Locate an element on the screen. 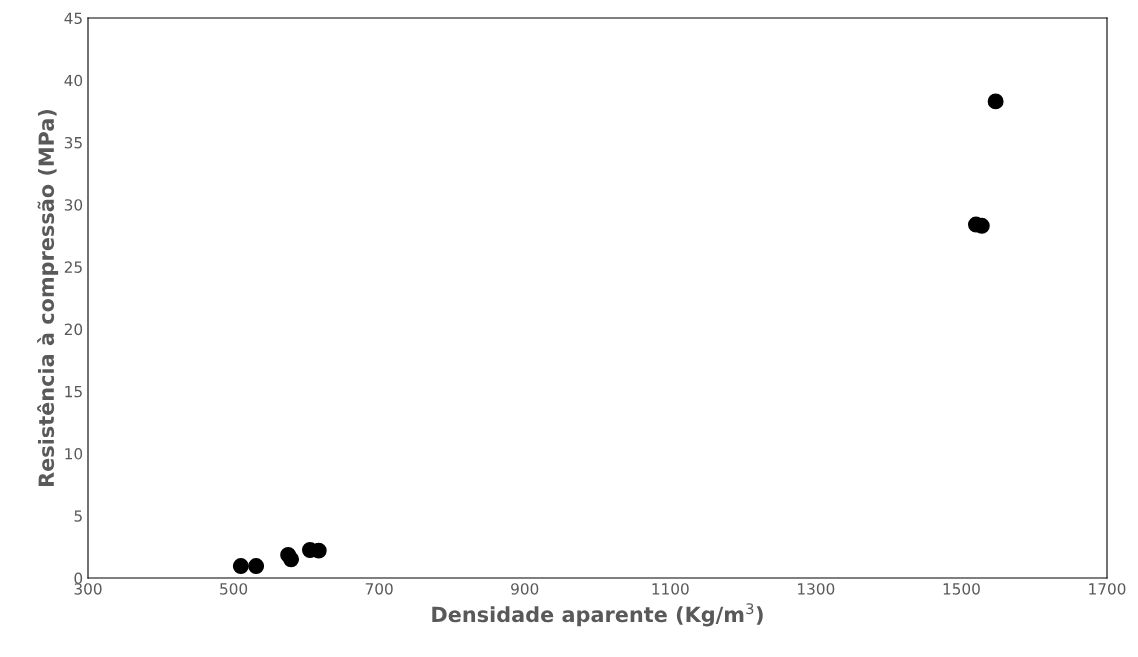 This screenshot has height=657, width=1138. y-tick-label: 40 is located at coordinates (73, 80).